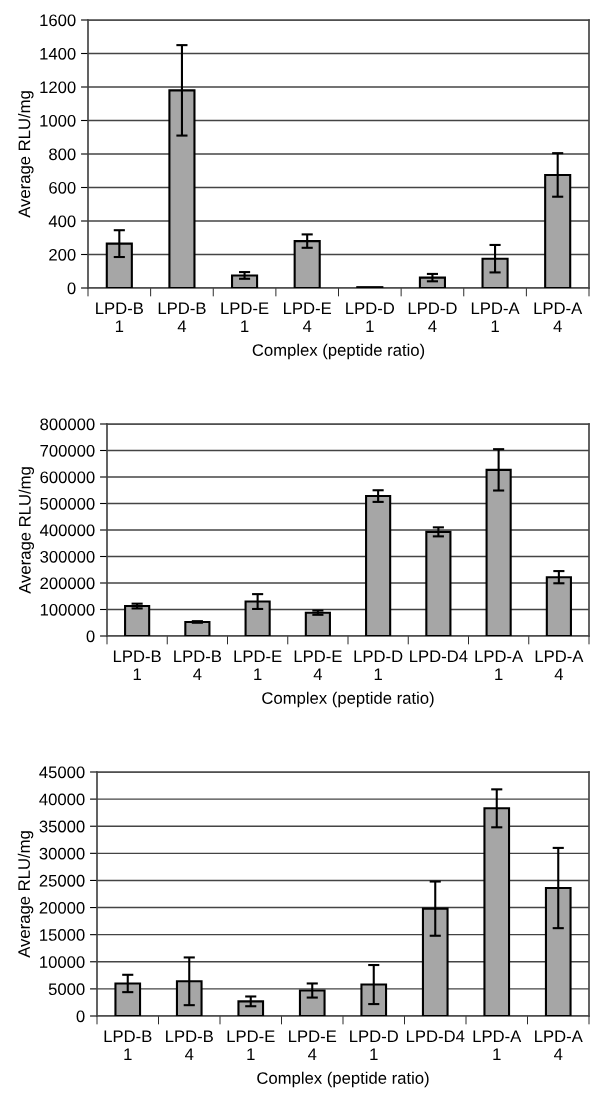 This screenshot has height=1103, width=591. What do you see at coordinates (62, 154) in the screenshot?
I see `y-tick-label: 800` at bounding box center [62, 154].